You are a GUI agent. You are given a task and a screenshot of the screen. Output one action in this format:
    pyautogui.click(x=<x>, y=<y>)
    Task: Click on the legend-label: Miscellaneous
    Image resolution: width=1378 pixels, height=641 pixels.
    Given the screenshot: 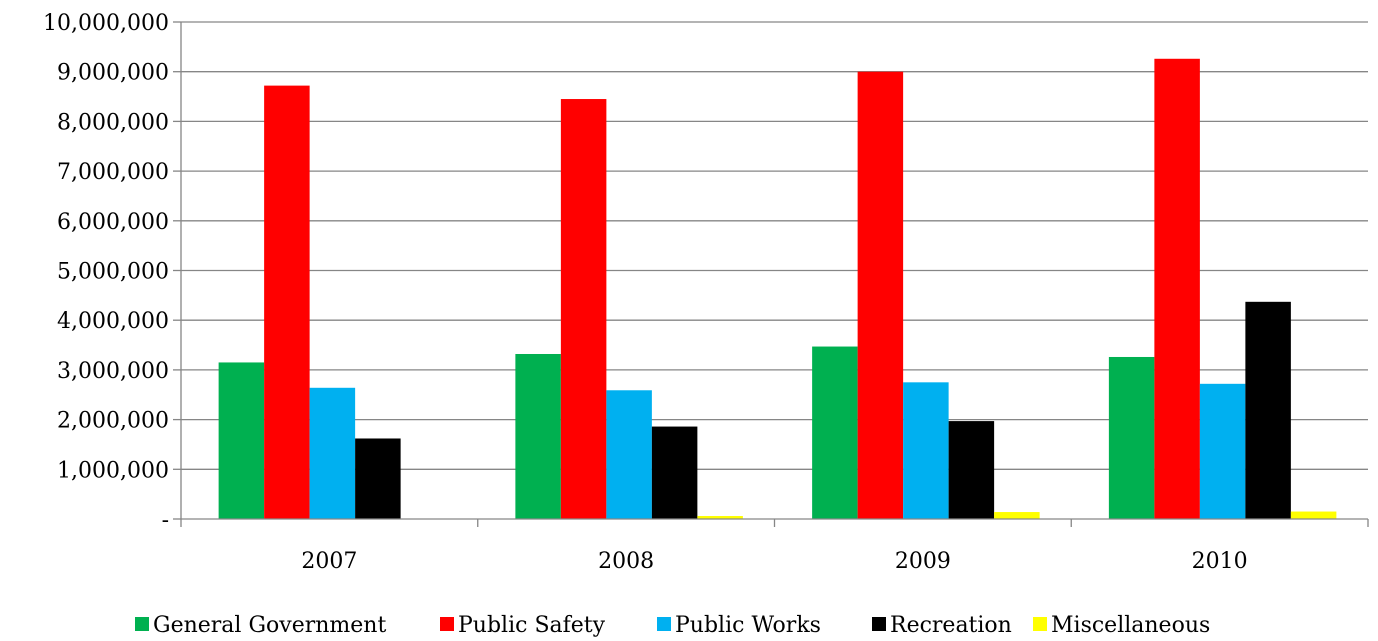 What is the action you would take?
    pyautogui.click(x=1130, y=625)
    